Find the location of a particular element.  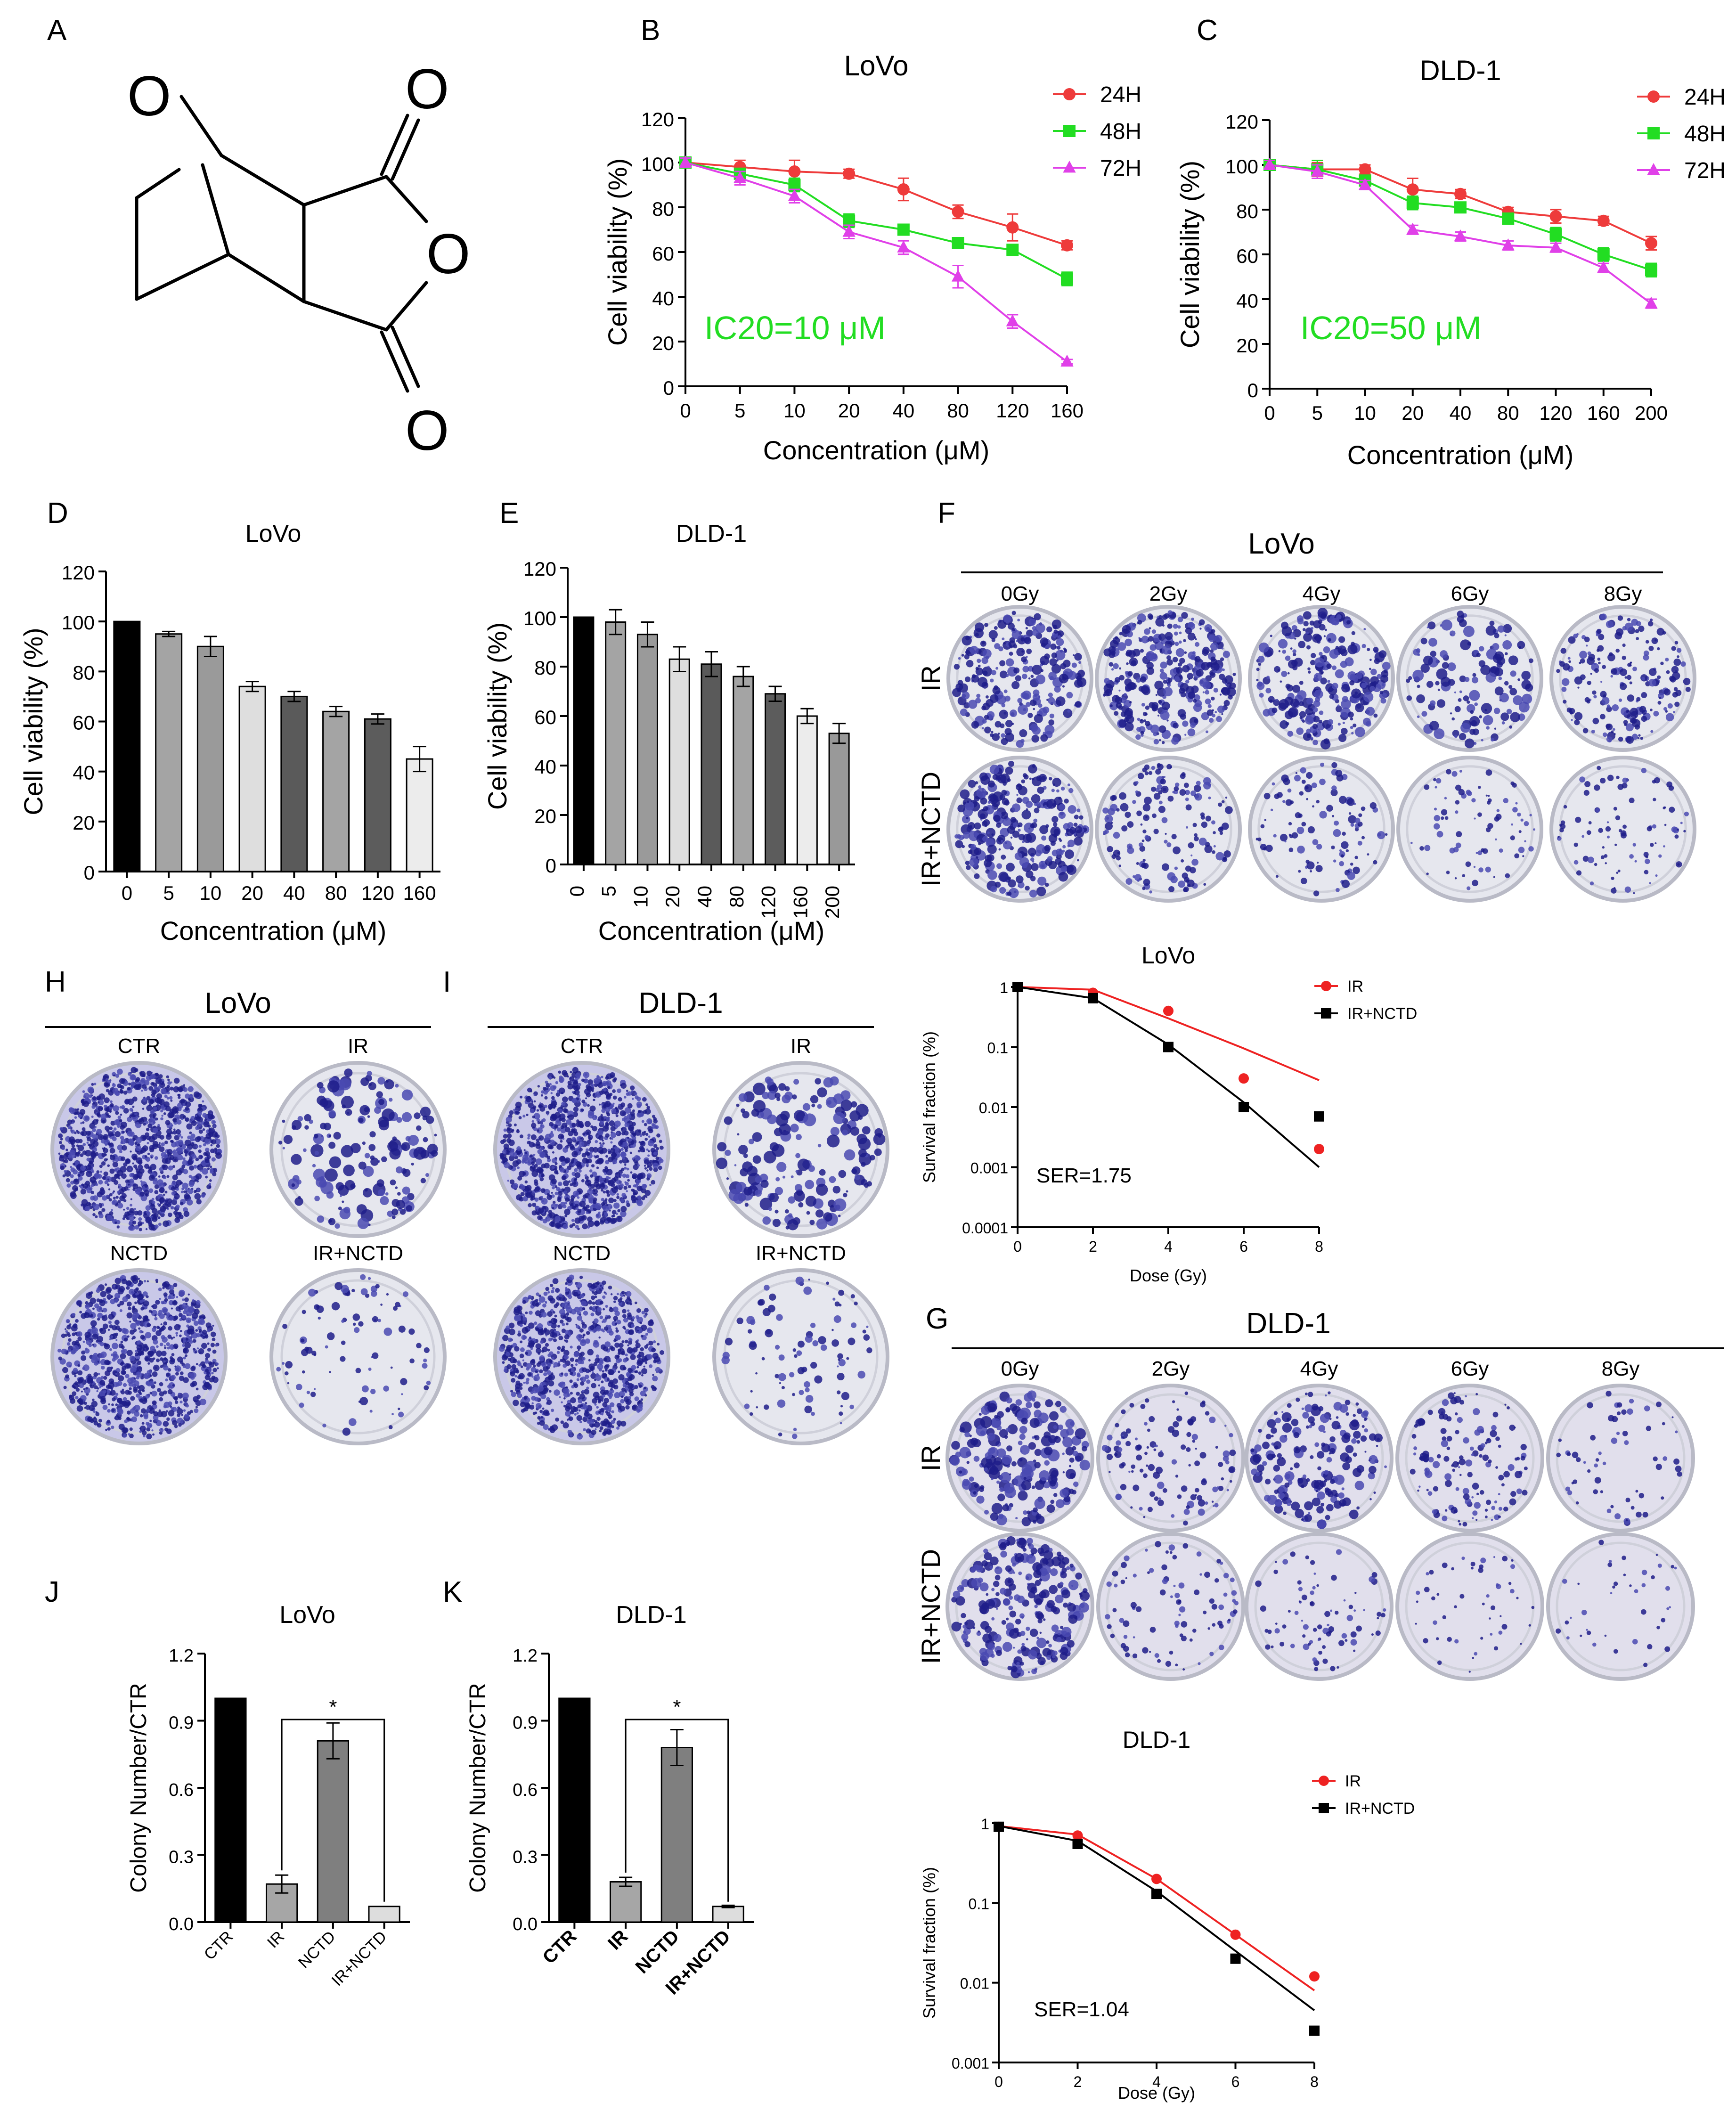

series-48h: 48H is located at coordinates (1494, 199).